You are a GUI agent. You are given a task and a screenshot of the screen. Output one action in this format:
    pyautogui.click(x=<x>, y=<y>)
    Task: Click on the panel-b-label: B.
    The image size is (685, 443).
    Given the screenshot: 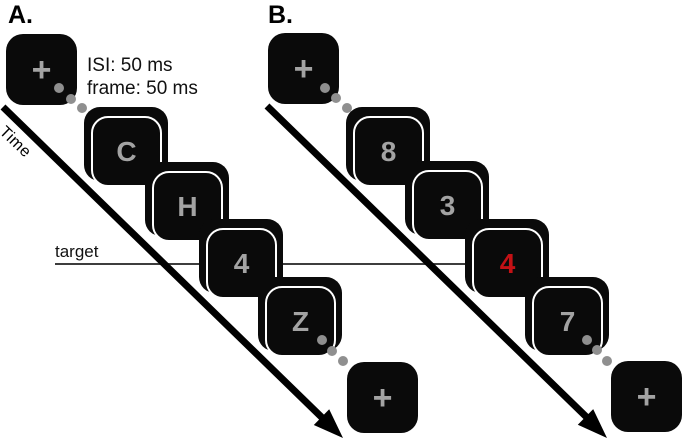 What is the action you would take?
    pyautogui.click(x=280, y=15)
    